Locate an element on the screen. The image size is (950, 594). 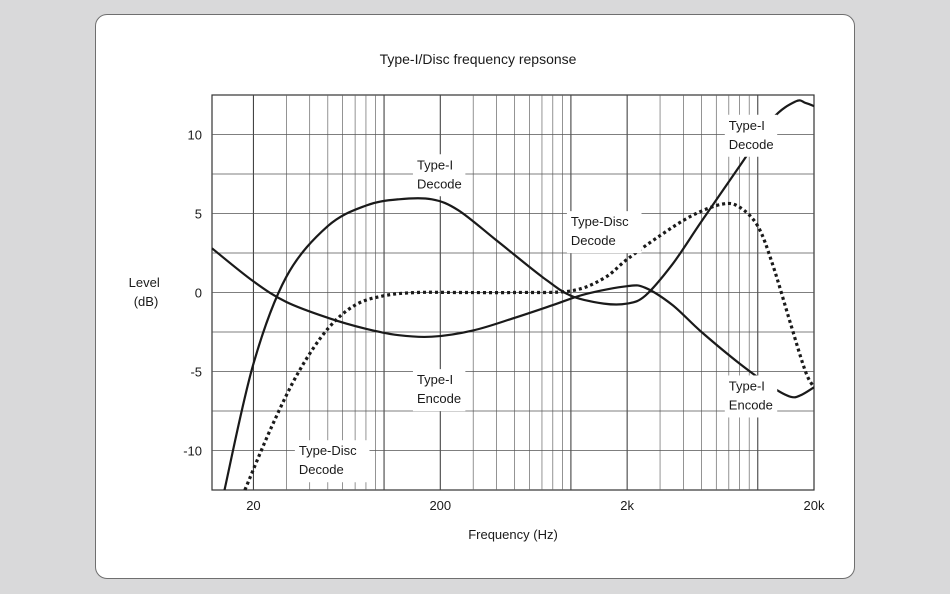
y-tick-label: 0 is located at coordinates (198, 293).